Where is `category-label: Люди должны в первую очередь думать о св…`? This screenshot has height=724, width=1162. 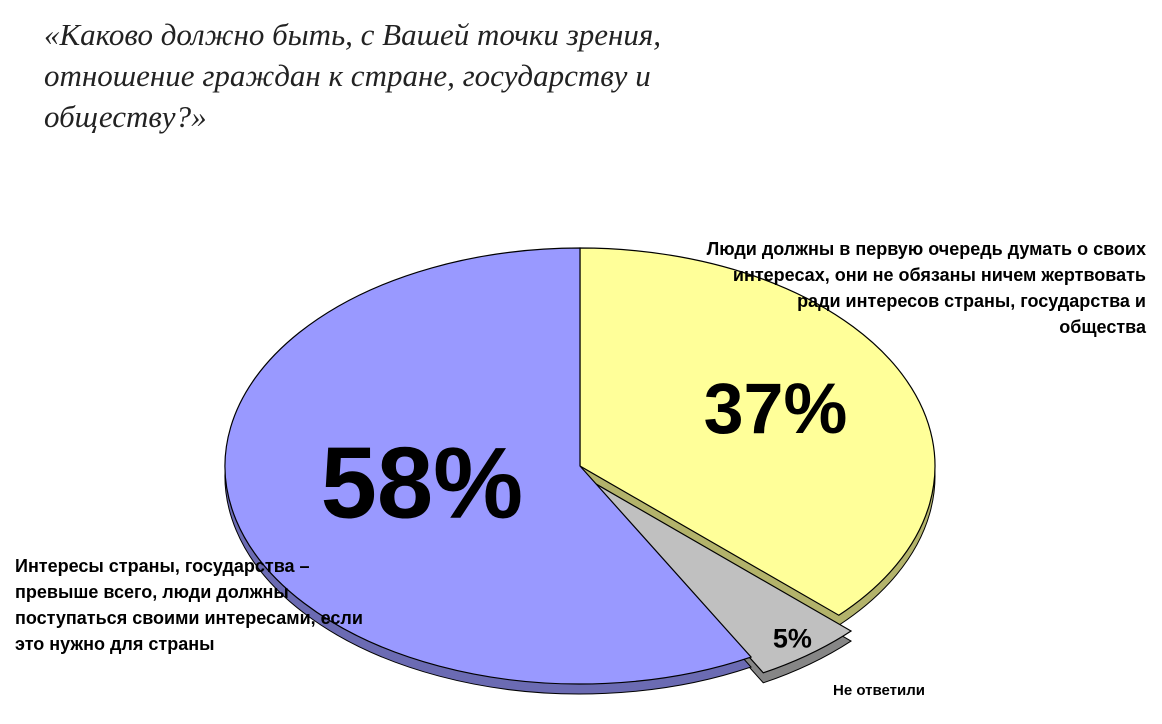
category-label: Люди должны в первую очередь думать о св… is located at coordinates (926, 288).